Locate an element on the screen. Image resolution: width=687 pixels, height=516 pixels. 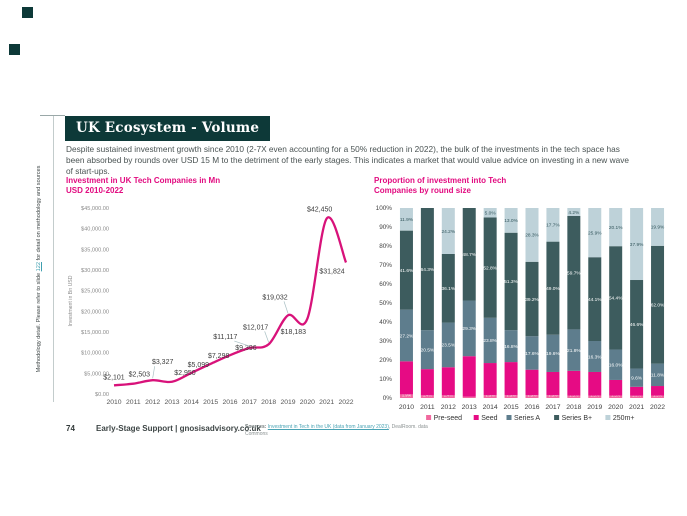
svg-text: 13.0% is located at coordinates (511, 221).